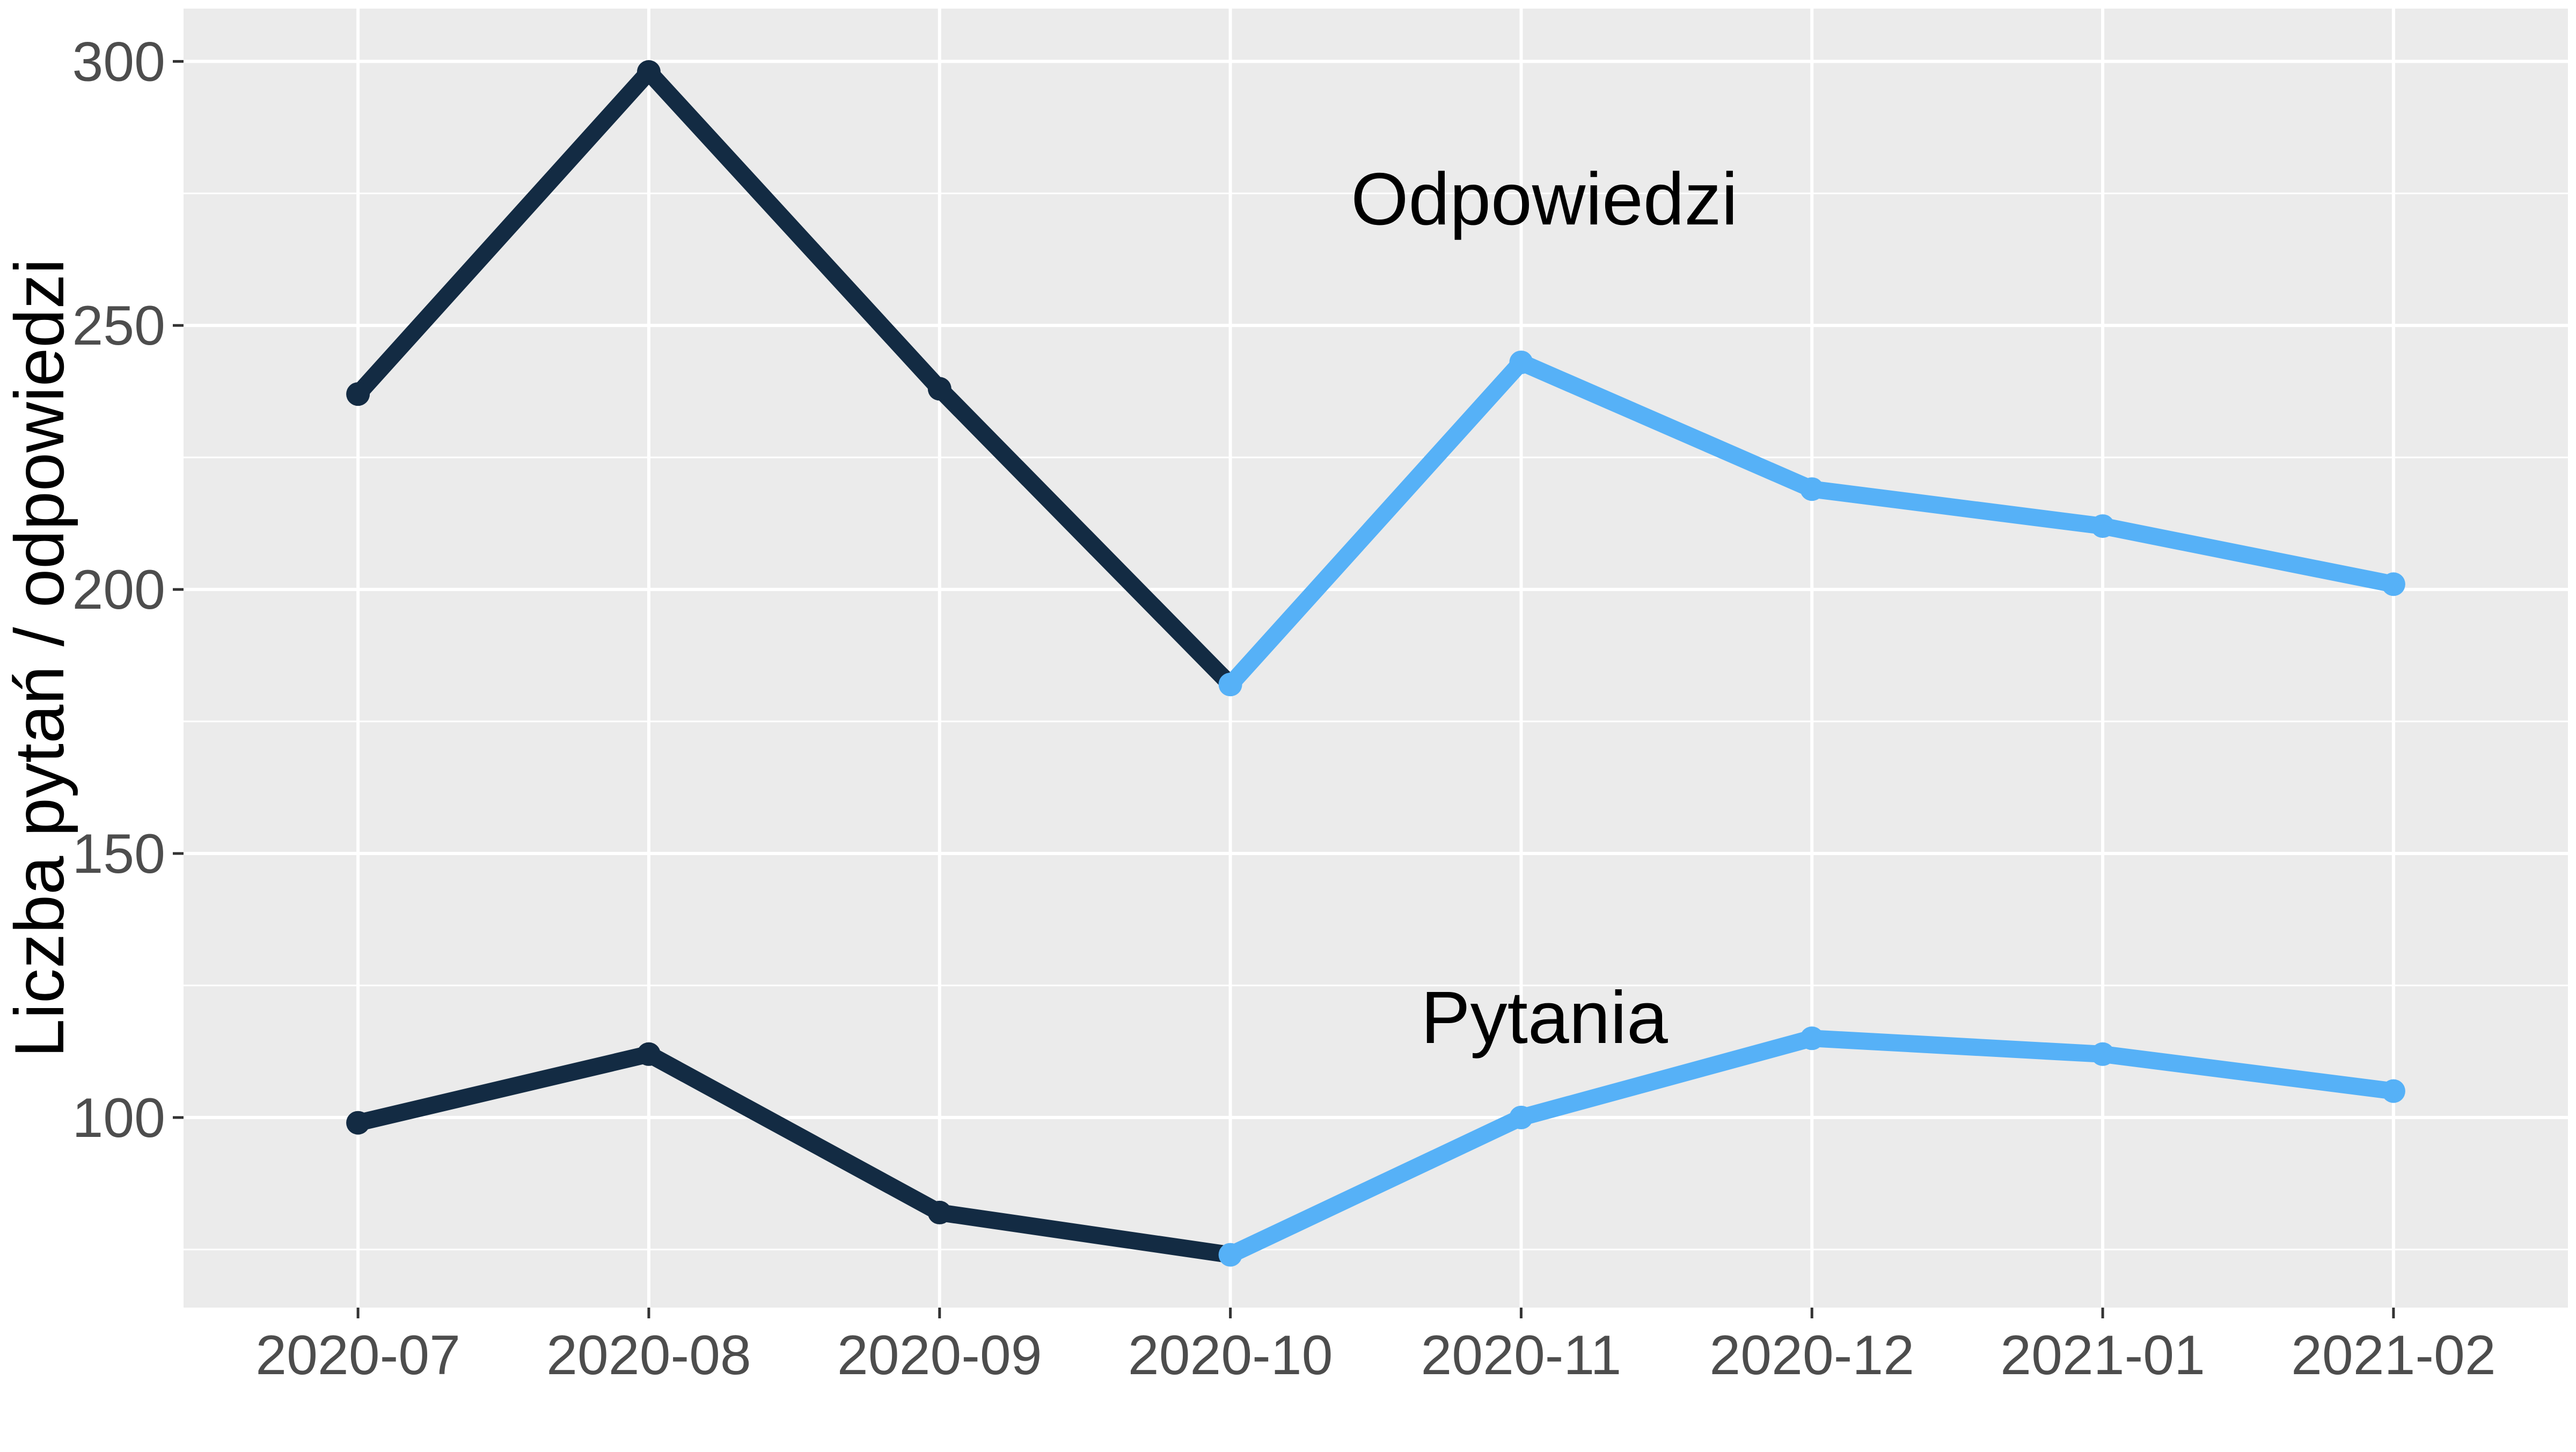 The image size is (2576, 1452). What do you see at coordinates (2393, 1355) in the screenshot?
I see `x-tick-label: 2021-02` at bounding box center [2393, 1355].